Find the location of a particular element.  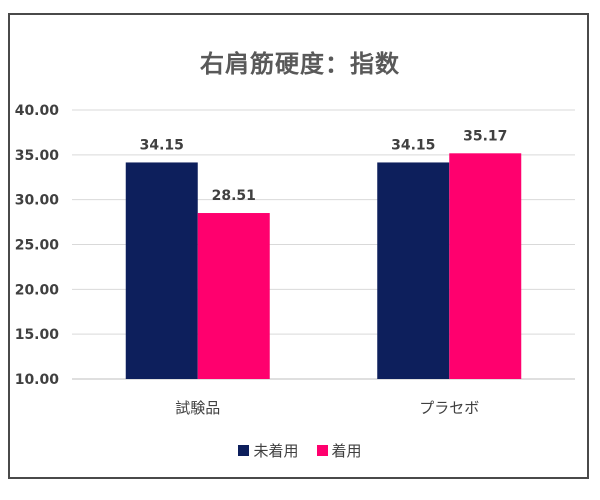

legend-label-series-1: 着用 is located at coordinates (346, 451).